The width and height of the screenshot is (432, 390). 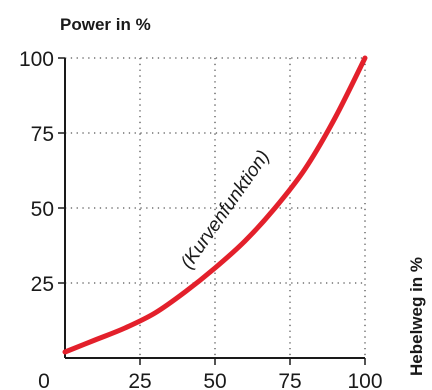 What do you see at coordinates (42, 284) in the screenshot?
I see `y-tick-label-3: 25` at bounding box center [42, 284].